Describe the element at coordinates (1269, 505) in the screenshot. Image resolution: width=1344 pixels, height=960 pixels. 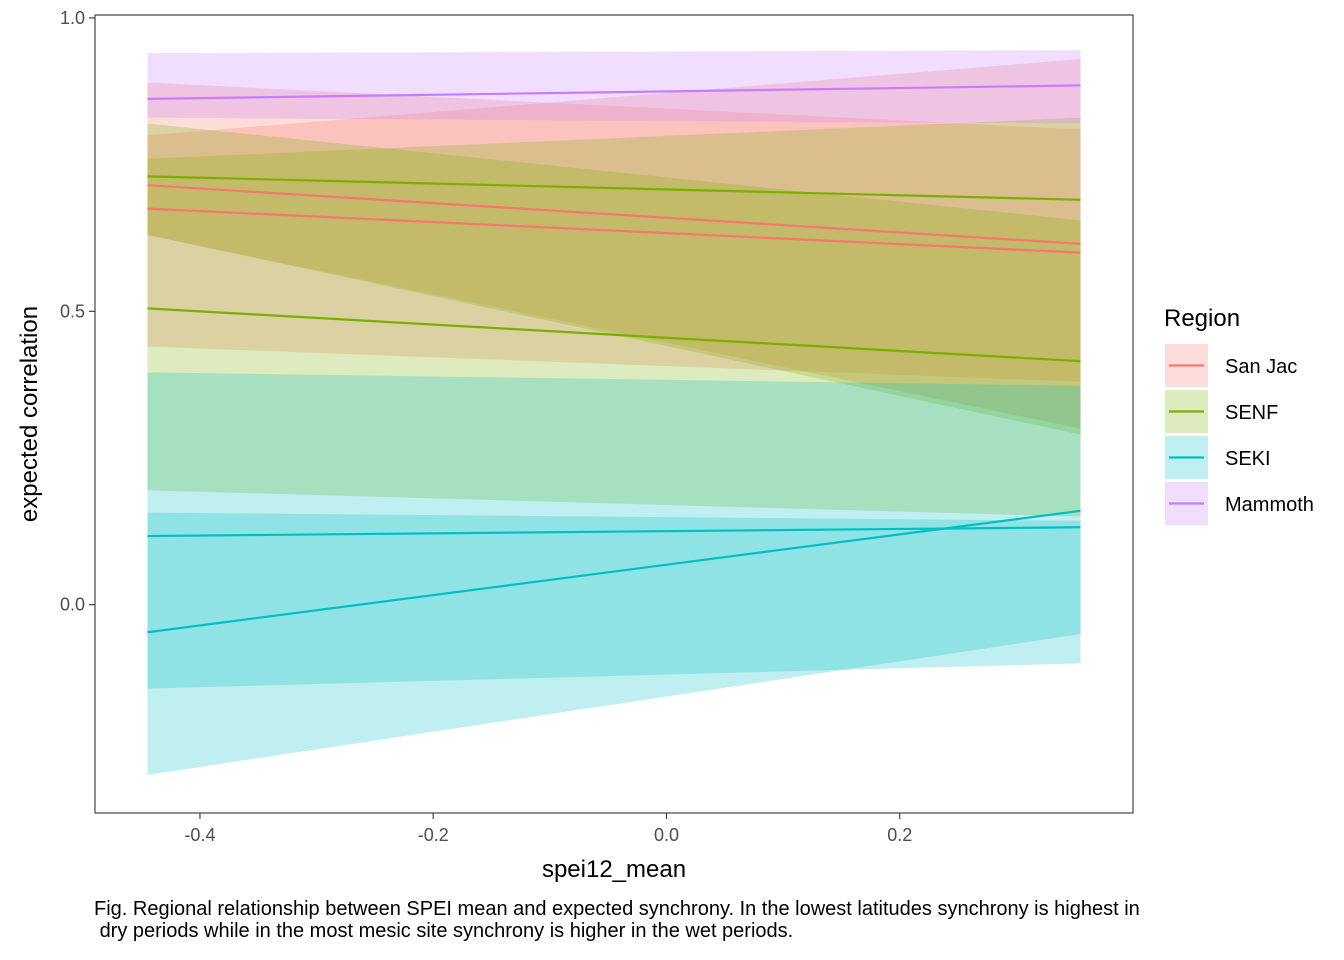
I see `legend-label: Mammoth` at that location.